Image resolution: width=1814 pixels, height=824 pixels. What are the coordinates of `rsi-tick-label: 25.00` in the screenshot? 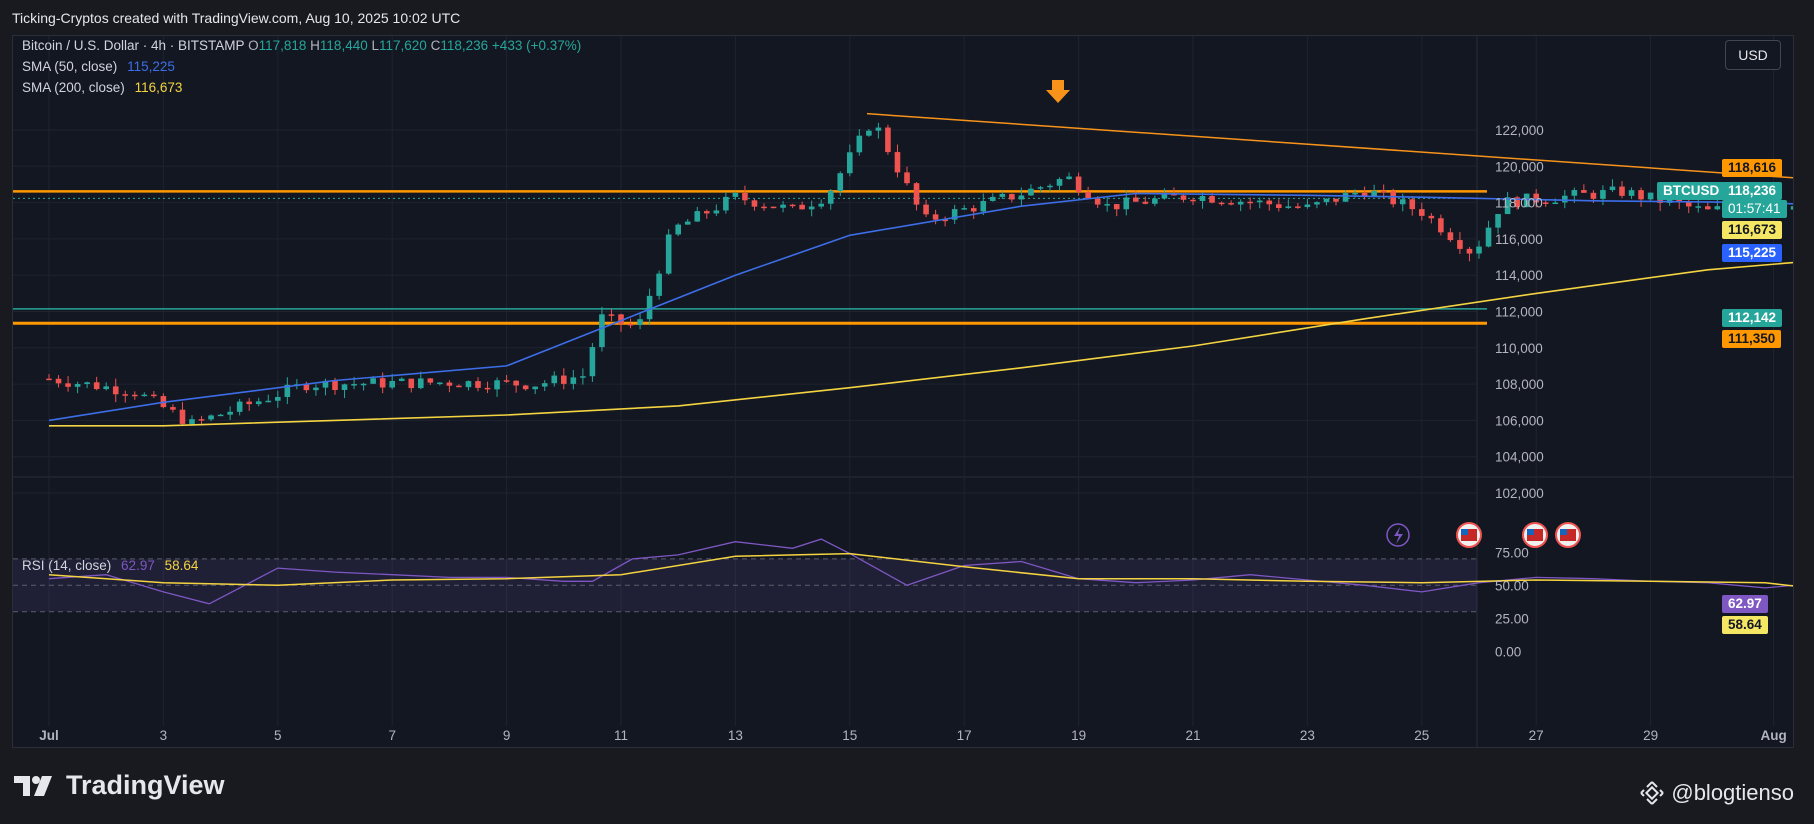 It's located at (1512, 618).